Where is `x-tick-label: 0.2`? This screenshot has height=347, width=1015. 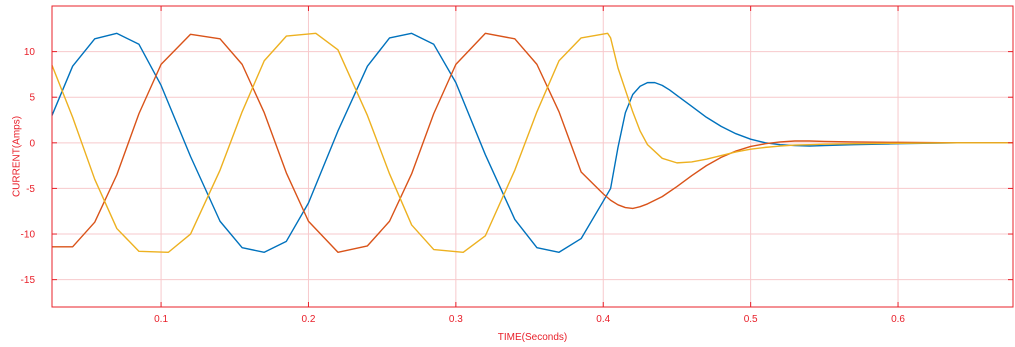
x-tick-label: 0.2 is located at coordinates (309, 319).